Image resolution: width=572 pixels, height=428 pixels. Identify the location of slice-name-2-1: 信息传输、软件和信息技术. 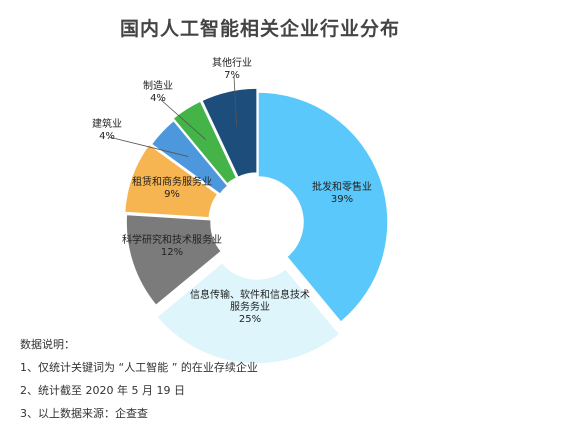
(250, 294).